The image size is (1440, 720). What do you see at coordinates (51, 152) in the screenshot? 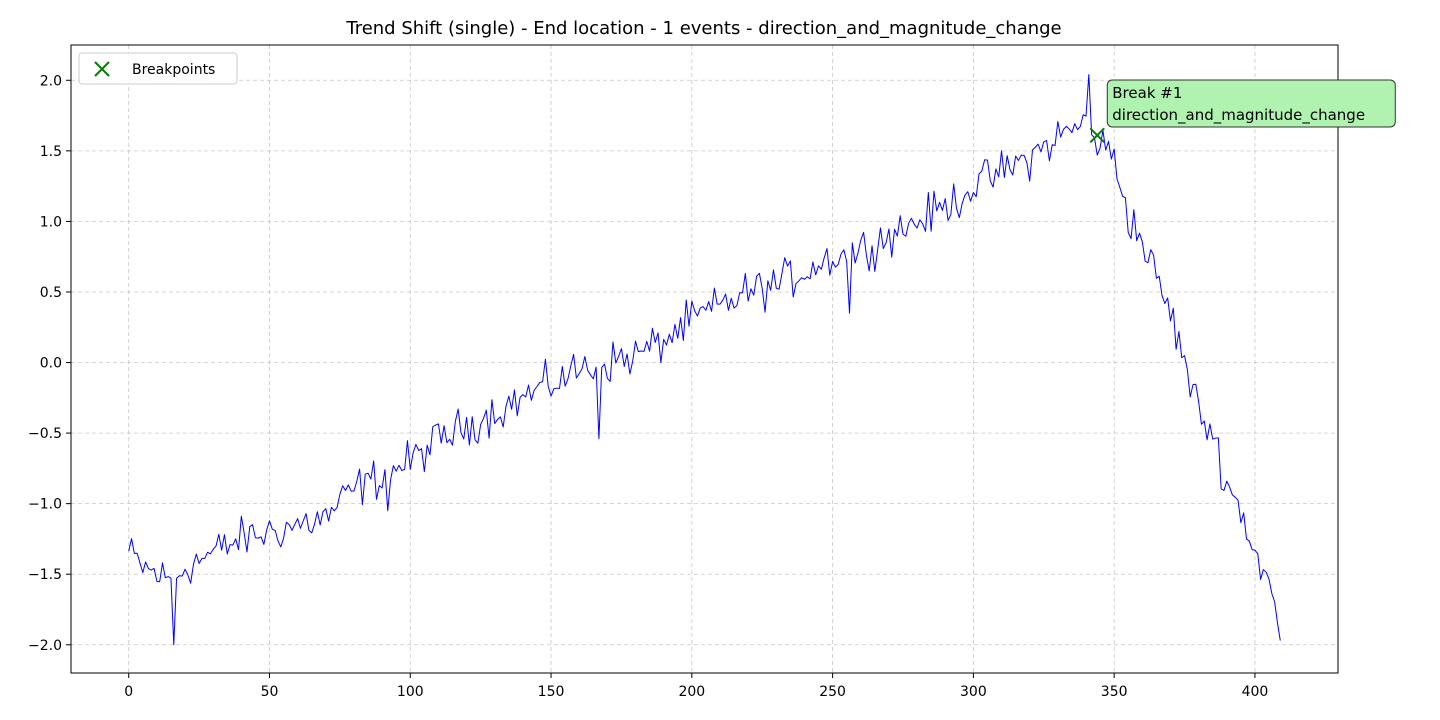
I see `y-tick-label: 1.5` at bounding box center [51, 152].